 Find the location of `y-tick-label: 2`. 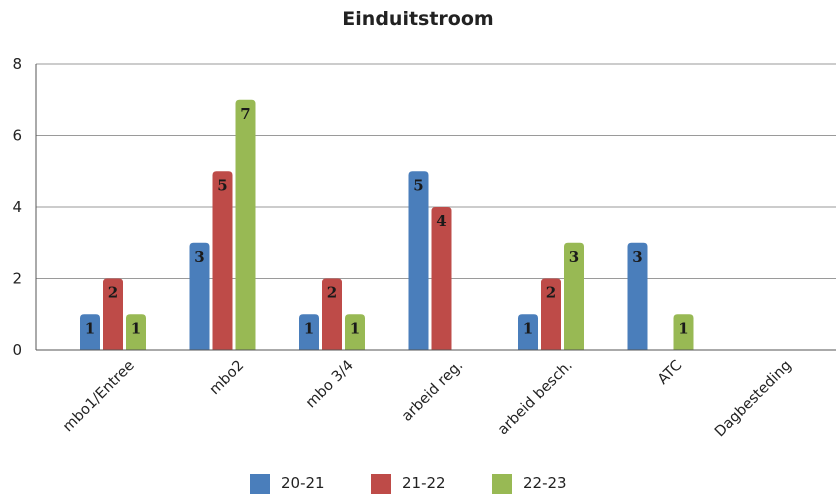

y-tick-label: 2 is located at coordinates (17, 279).